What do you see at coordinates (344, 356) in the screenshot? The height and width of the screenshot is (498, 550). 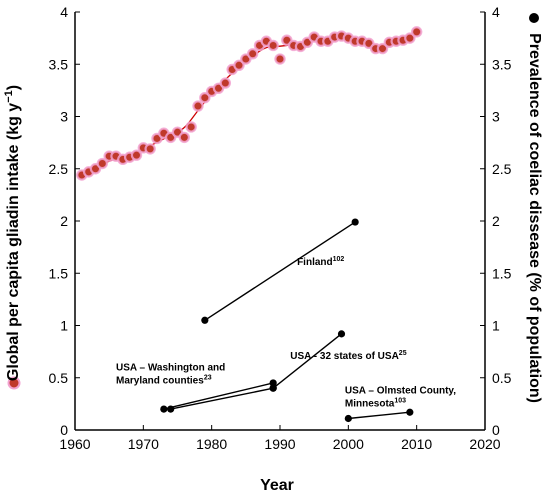 I see `annotation-text: USA - 32 states of USA` at bounding box center [344, 356].